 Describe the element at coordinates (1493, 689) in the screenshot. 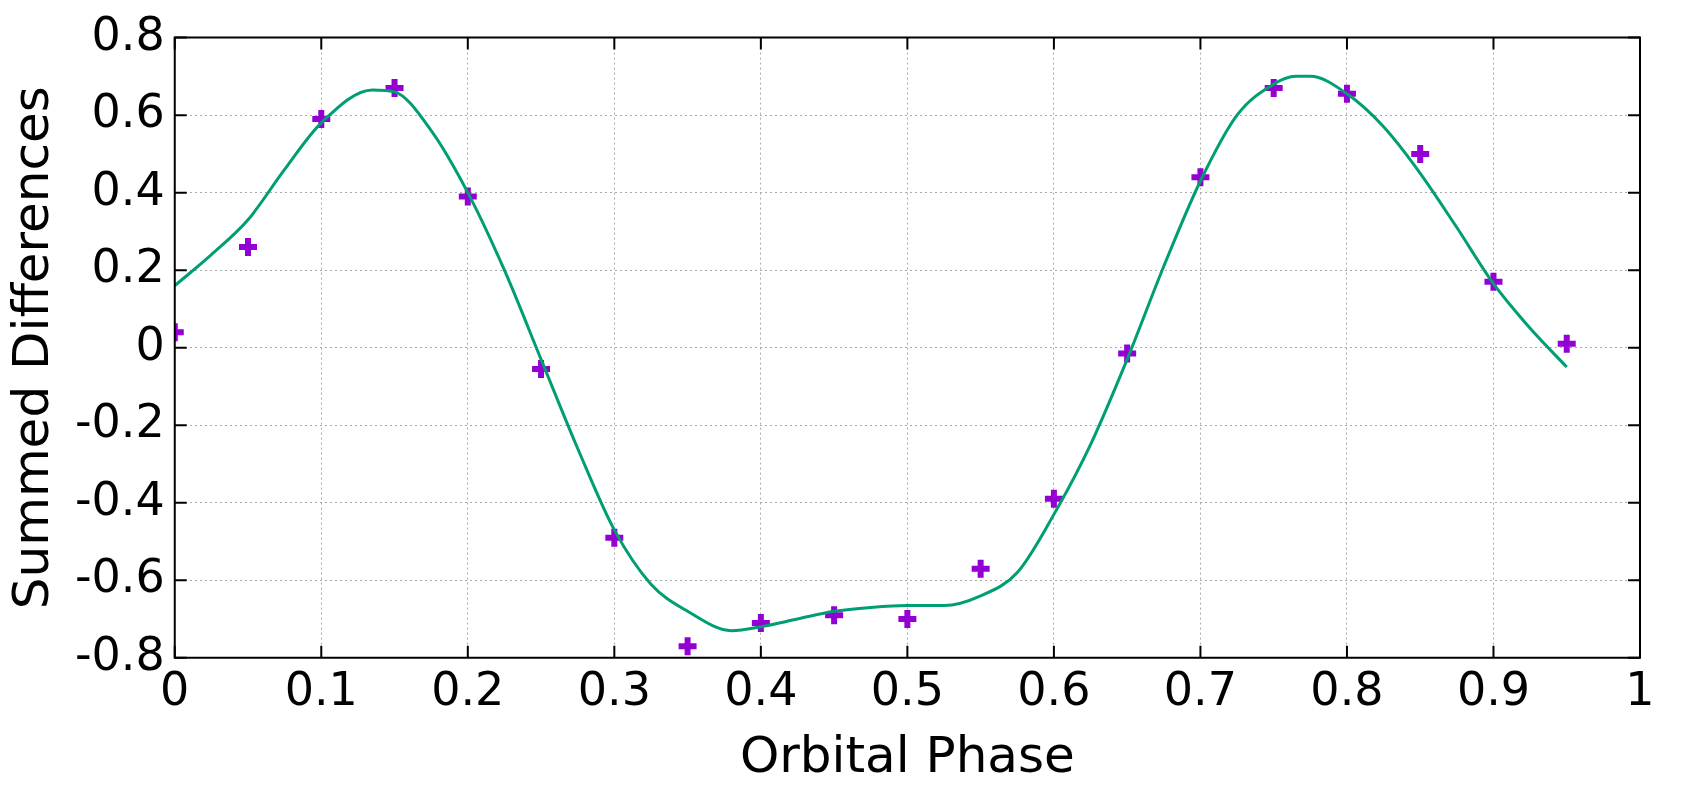

I see `x-tick-label: 0.9` at that location.